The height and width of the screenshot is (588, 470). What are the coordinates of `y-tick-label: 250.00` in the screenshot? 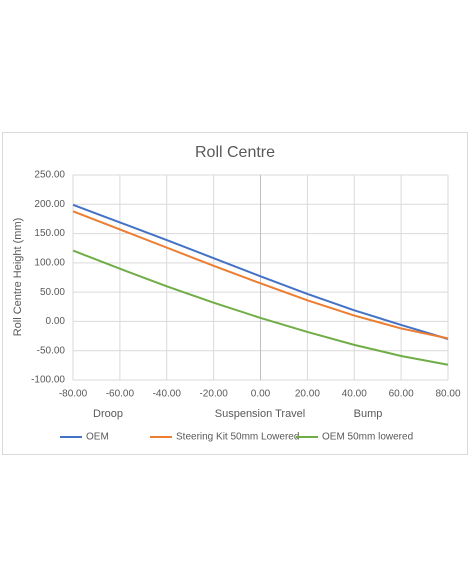 It's located at (49, 175).